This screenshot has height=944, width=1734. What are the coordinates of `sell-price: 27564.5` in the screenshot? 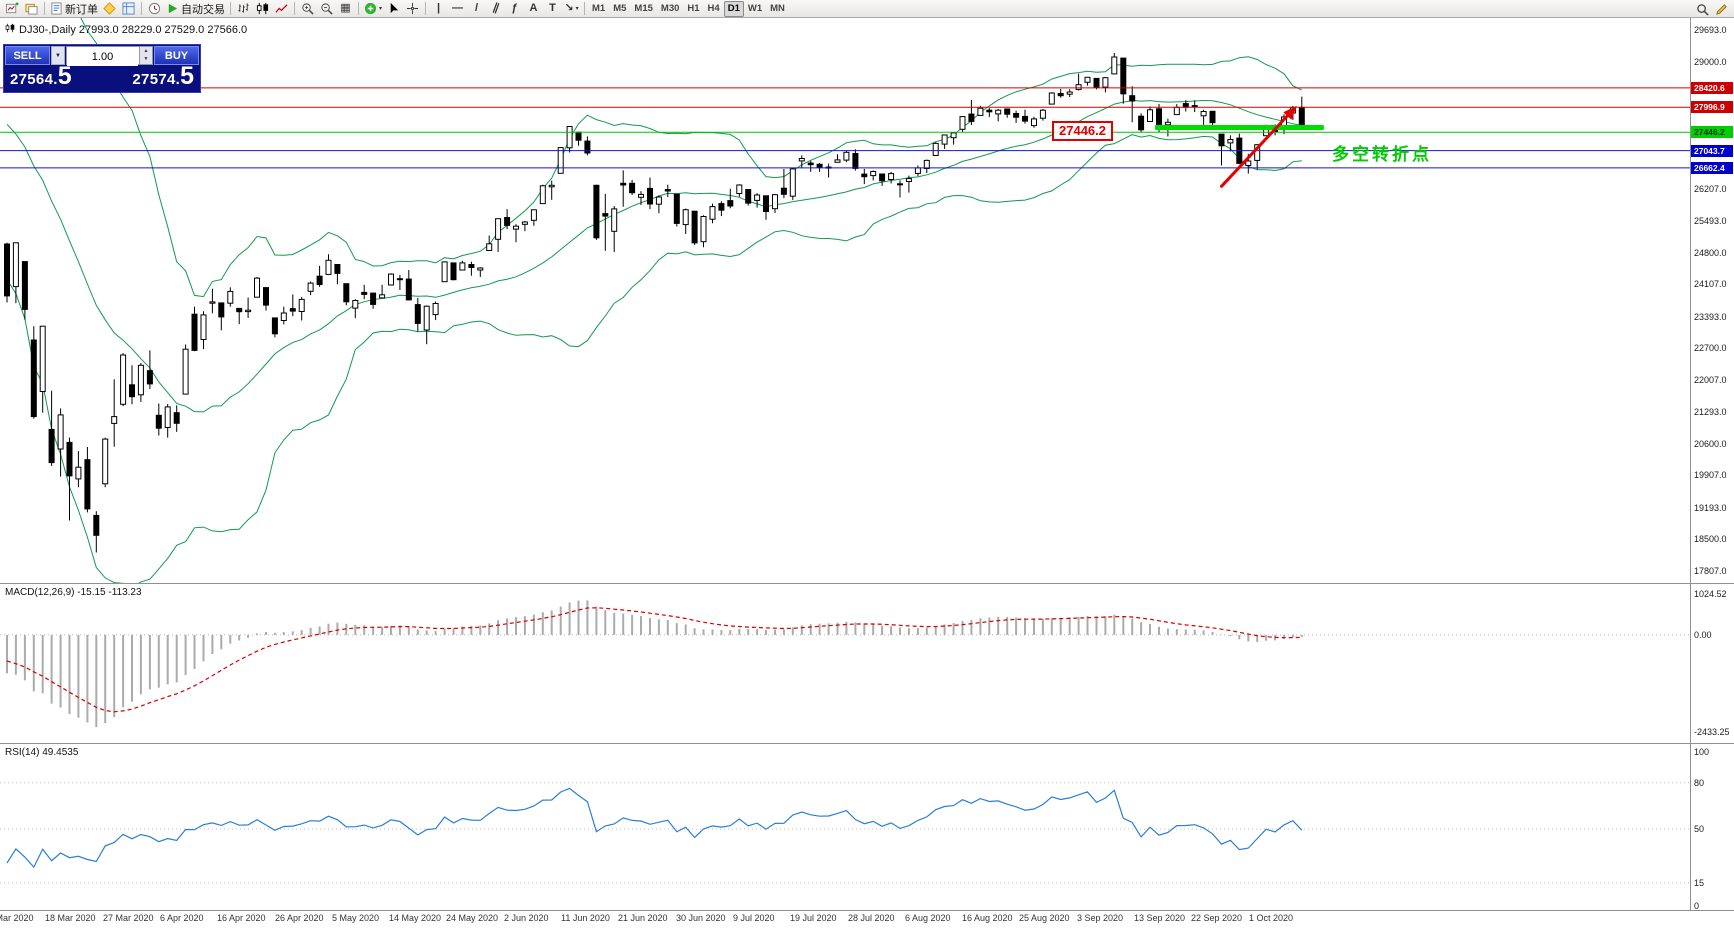 It's located at (41, 76).